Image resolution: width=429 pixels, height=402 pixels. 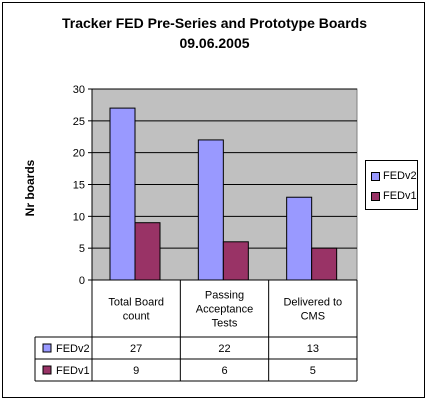 I want to click on table-series-label: FEDv2, so click(x=73, y=349).